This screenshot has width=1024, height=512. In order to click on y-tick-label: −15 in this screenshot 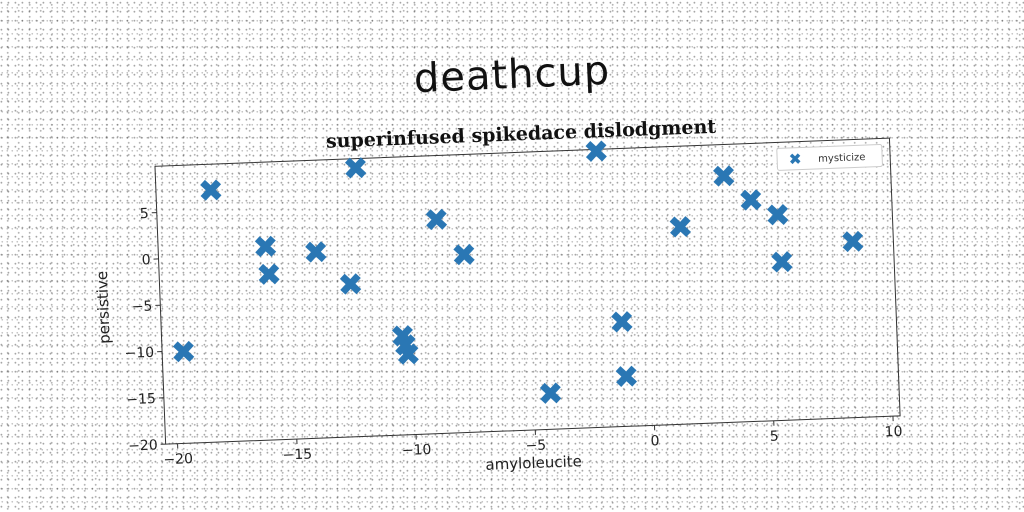, I will do `click(141, 399)`.